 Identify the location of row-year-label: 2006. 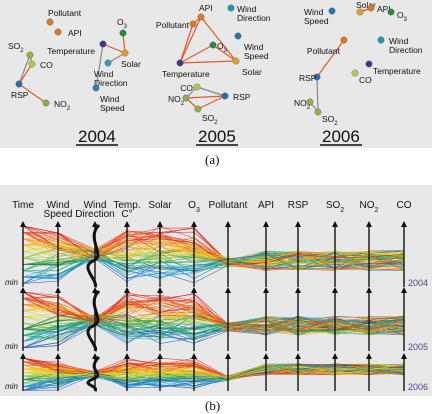
(418, 387).